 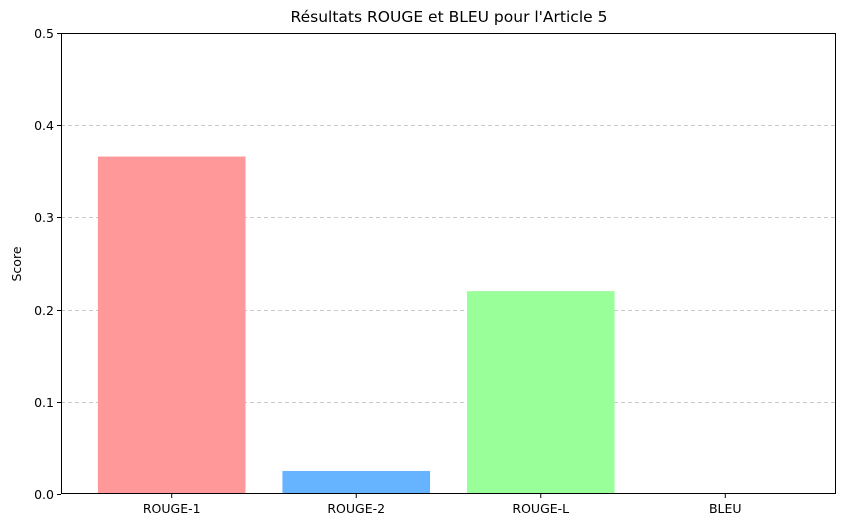 What do you see at coordinates (44, 494) in the screenshot?
I see `y-tick-label: 0.0` at bounding box center [44, 494].